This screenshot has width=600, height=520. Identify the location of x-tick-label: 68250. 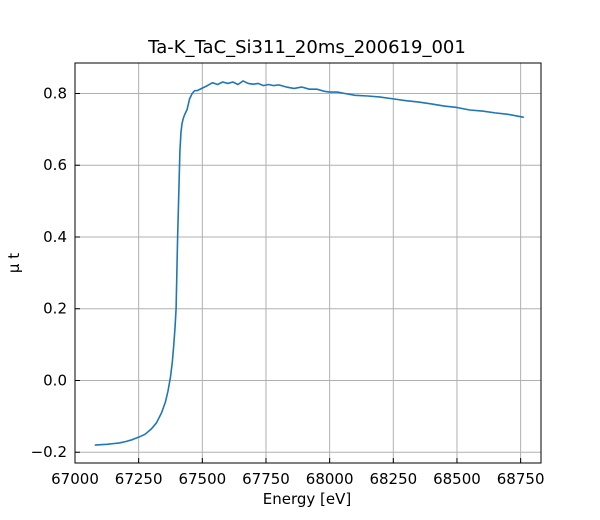
(393, 479).